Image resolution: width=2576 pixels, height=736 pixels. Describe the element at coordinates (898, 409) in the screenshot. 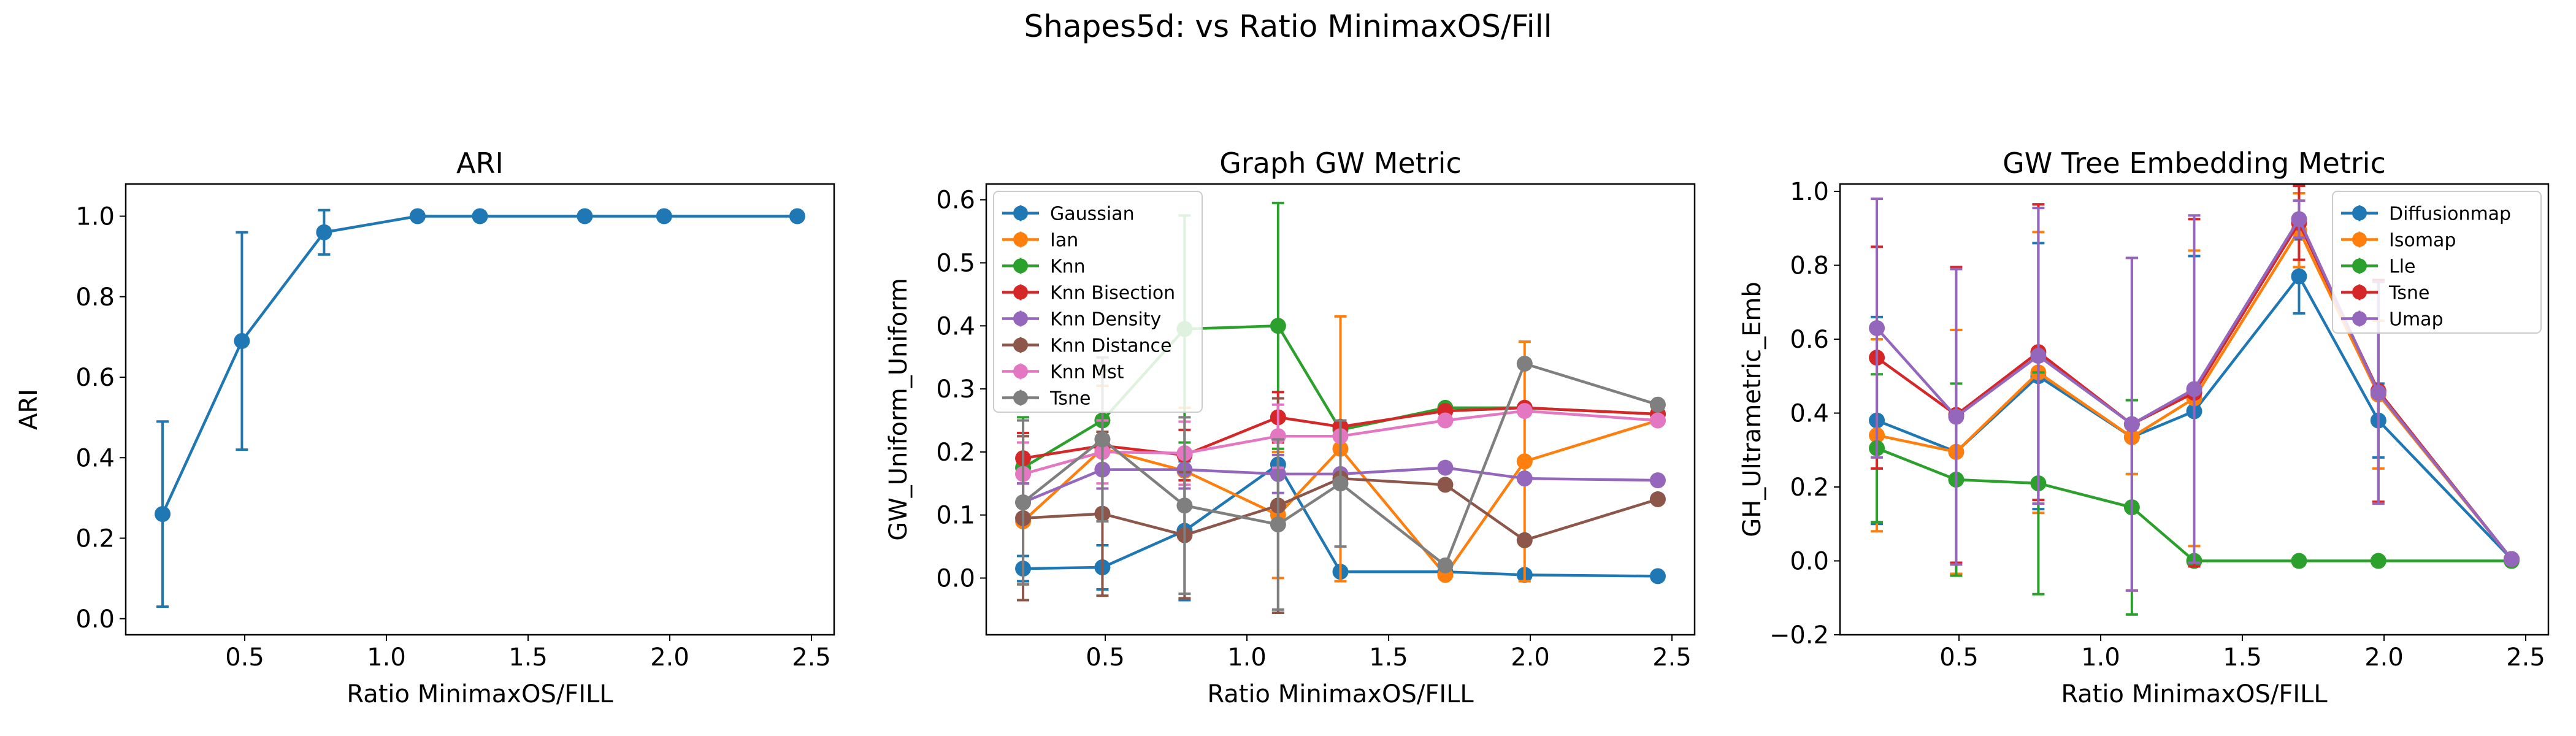

I see `y-axis-label: GW_Uniform_Uniform` at that location.